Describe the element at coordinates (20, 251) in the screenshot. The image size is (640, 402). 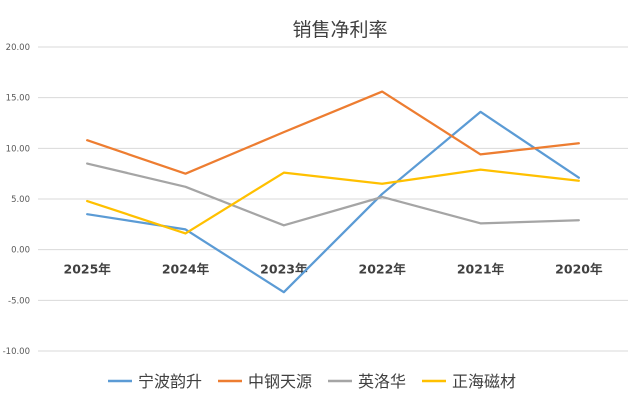
I see `y-tick-label: 0.00` at that location.